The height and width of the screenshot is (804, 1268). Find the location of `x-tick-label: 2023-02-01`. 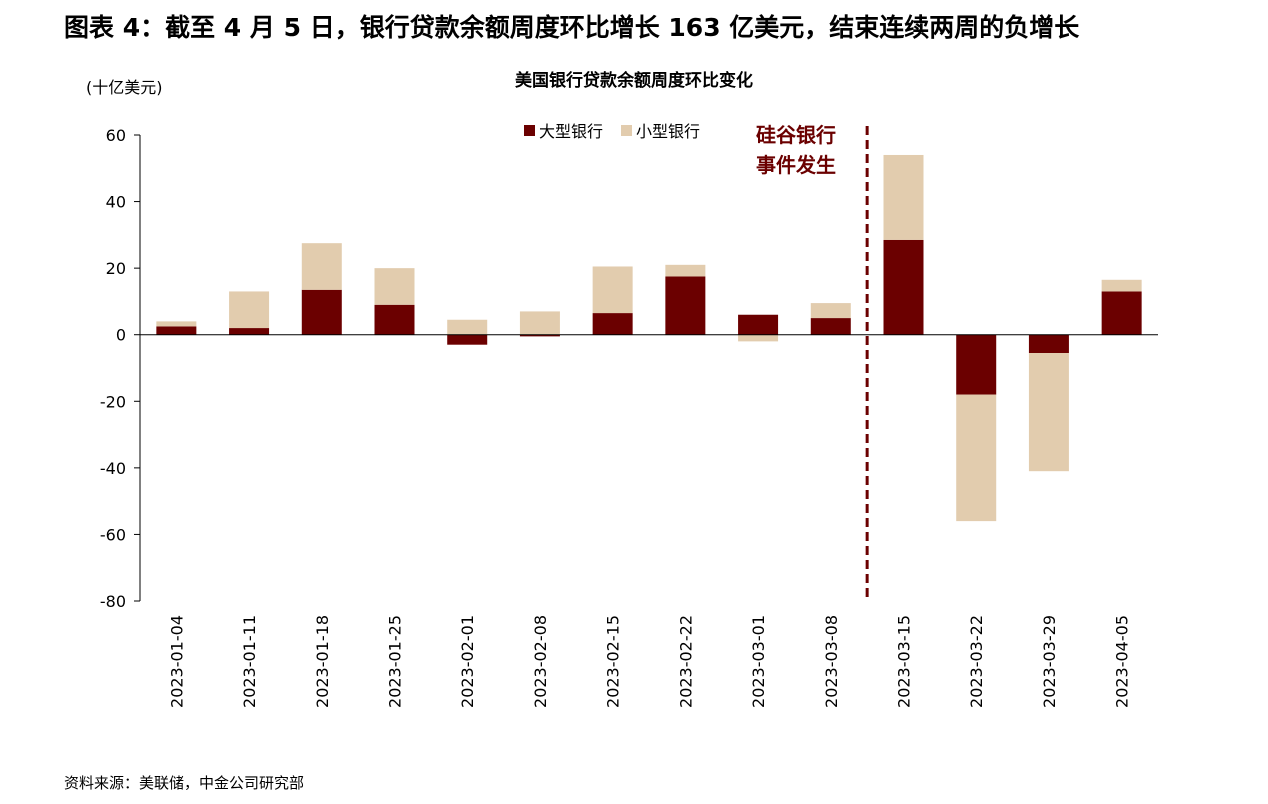

x-tick-label: 2023-02-01 is located at coordinates (467, 661).